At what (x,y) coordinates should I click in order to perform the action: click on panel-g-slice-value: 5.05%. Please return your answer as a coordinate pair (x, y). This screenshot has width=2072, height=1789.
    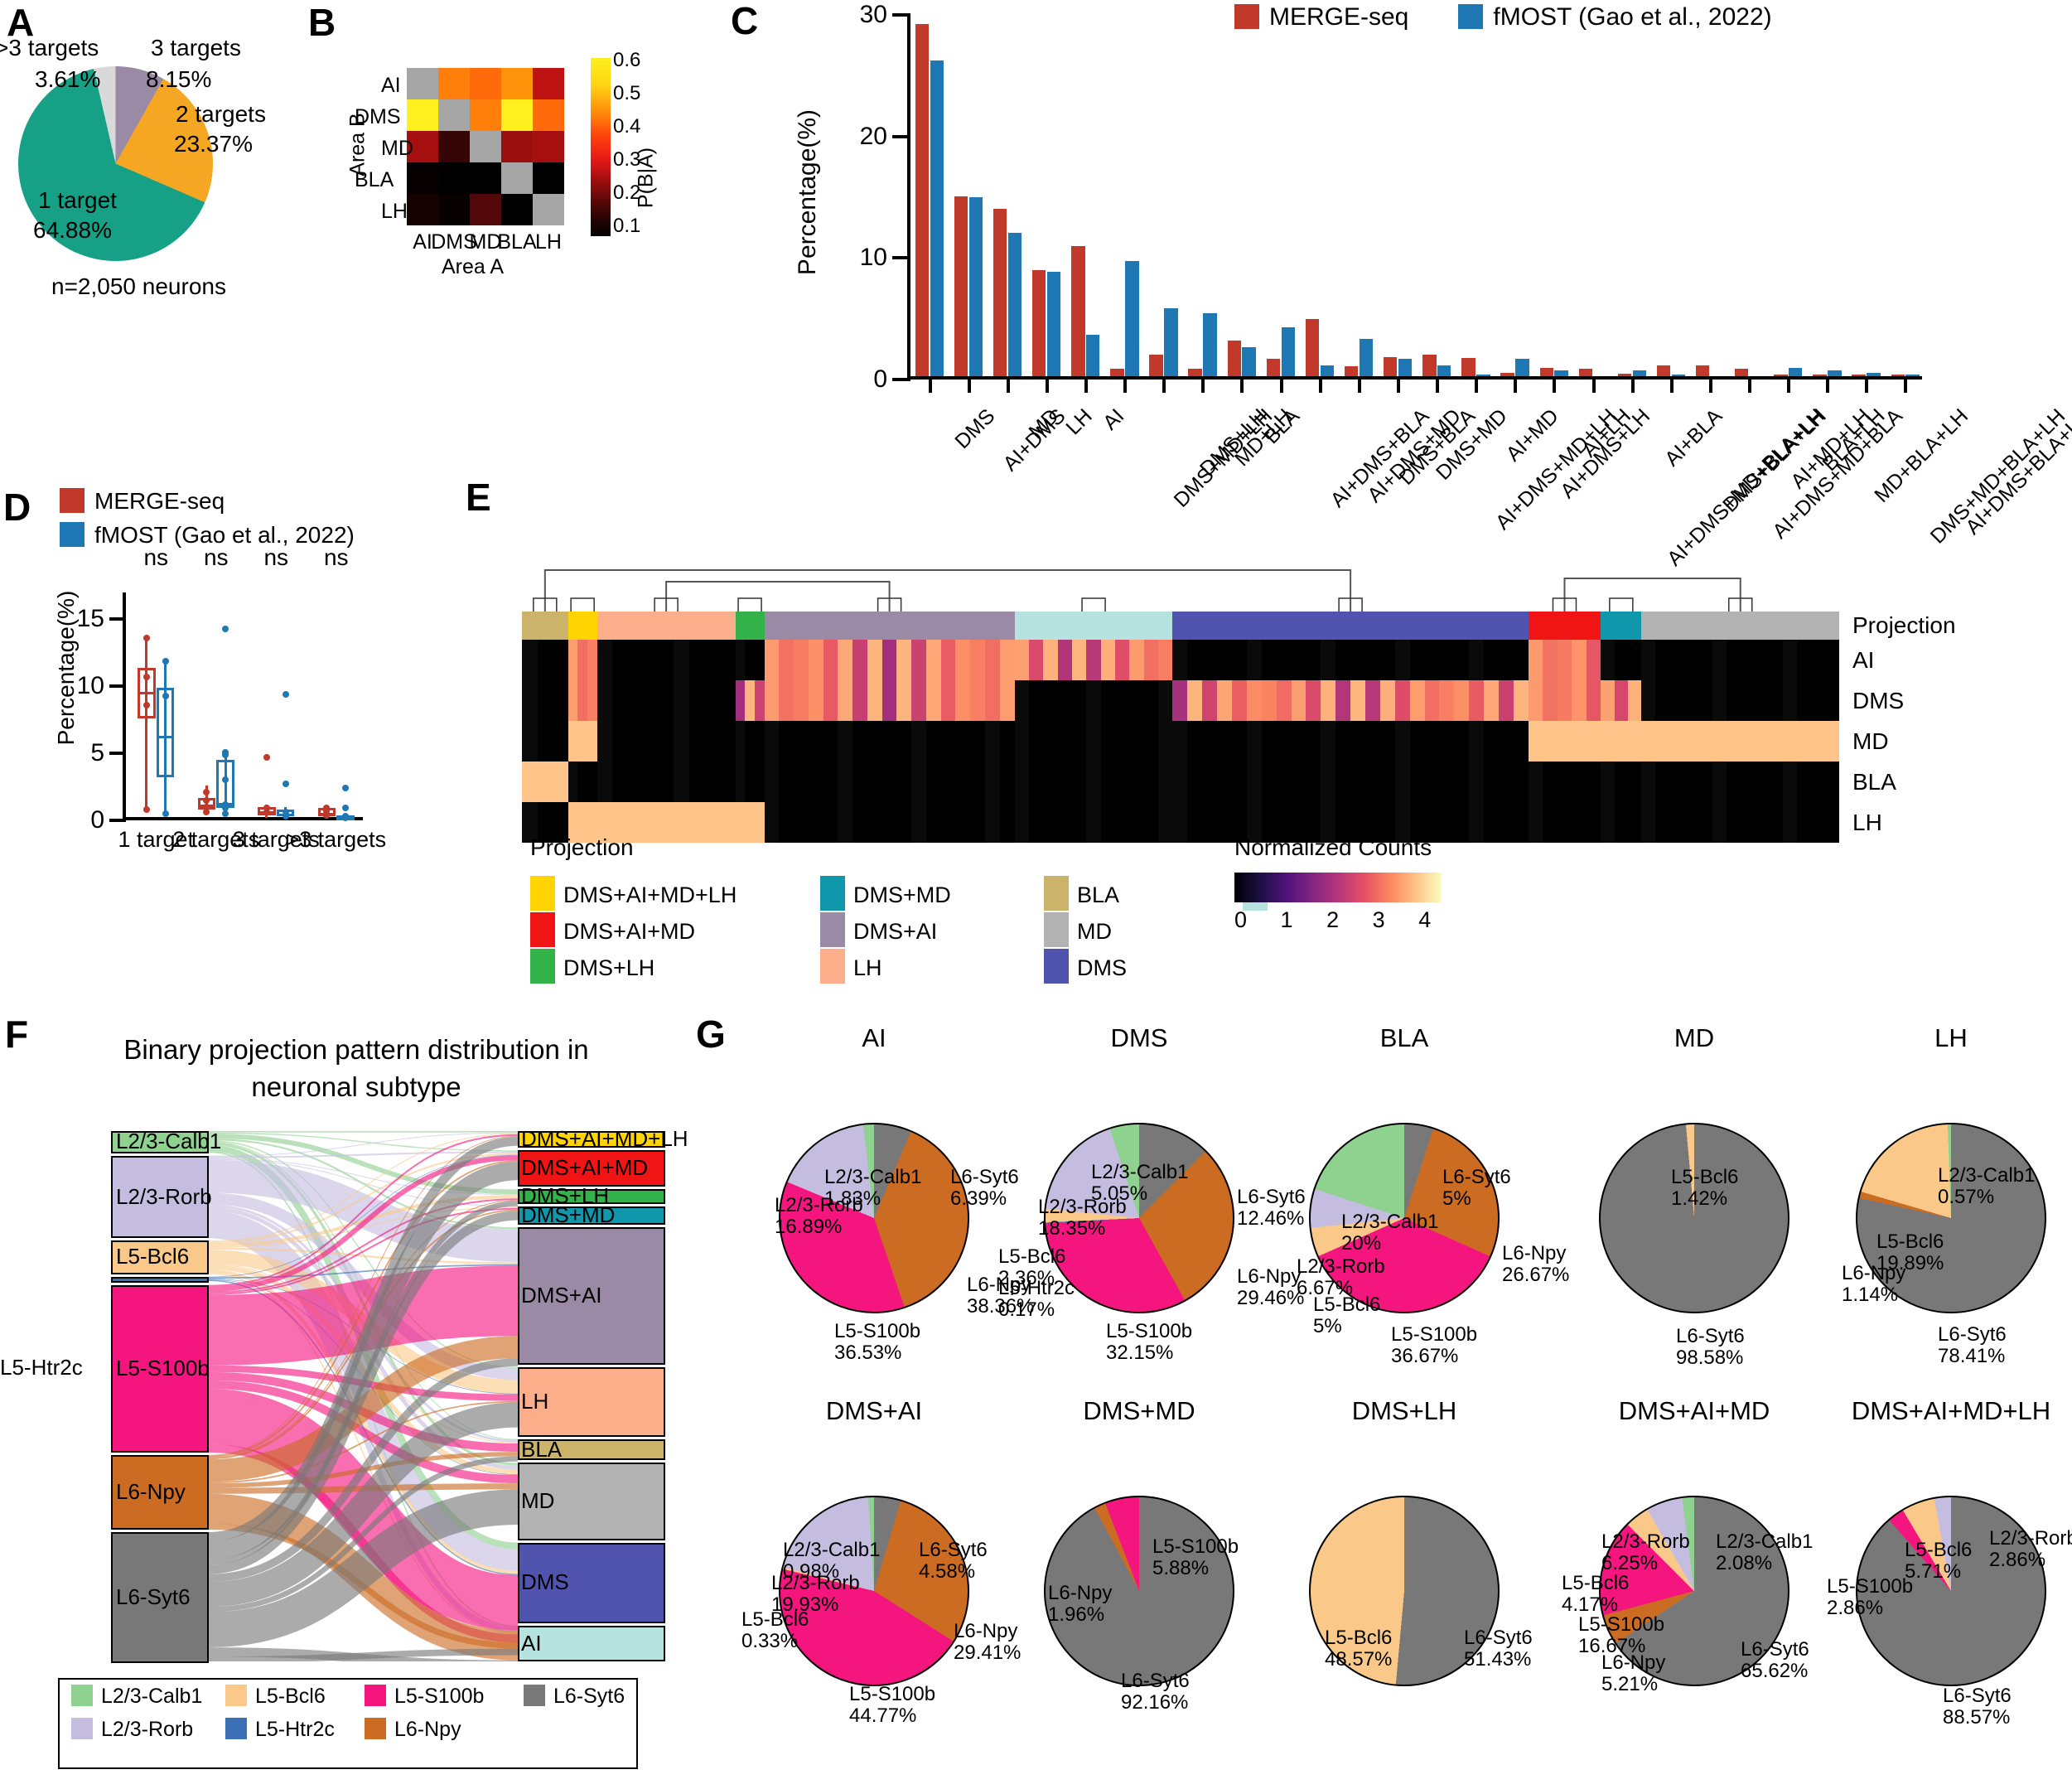
    Looking at the image, I should click on (1119, 1193).